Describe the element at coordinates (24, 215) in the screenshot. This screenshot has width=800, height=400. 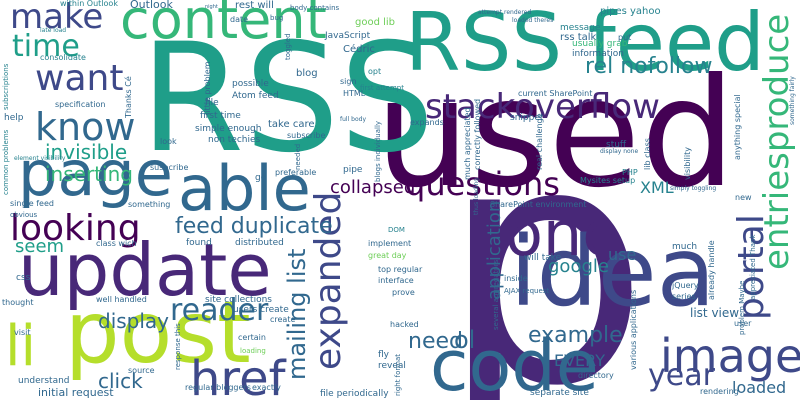
I see `word-obvious: obvious` at that location.